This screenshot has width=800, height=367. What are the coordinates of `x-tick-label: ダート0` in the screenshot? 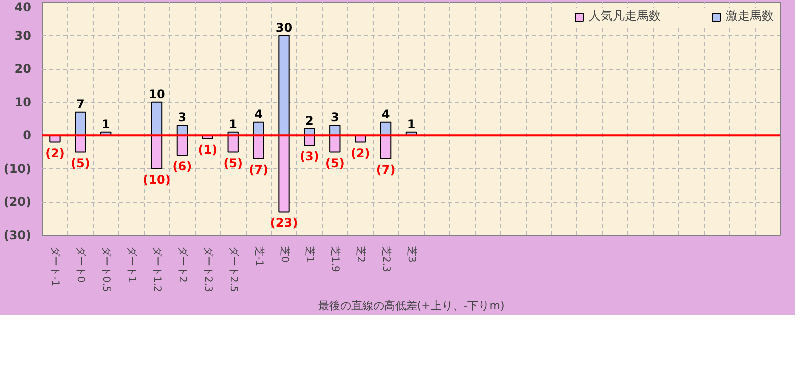 It's located at (81, 264).